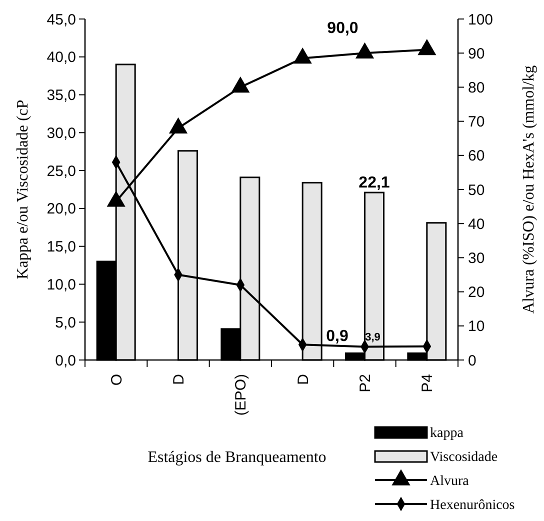 This screenshot has width=544, height=521. I want to click on y2-axis-title: Alvura (%ISO) e/ou HexA's (mmol/kg, so click(529, 189).